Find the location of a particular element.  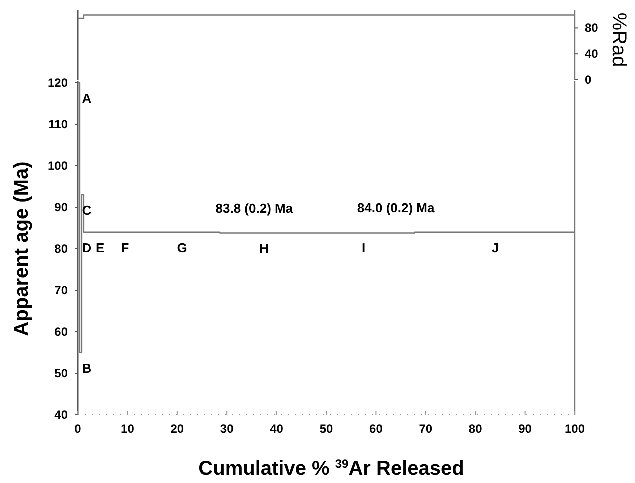

y-tick-label: 60 is located at coordinates (61, 332).